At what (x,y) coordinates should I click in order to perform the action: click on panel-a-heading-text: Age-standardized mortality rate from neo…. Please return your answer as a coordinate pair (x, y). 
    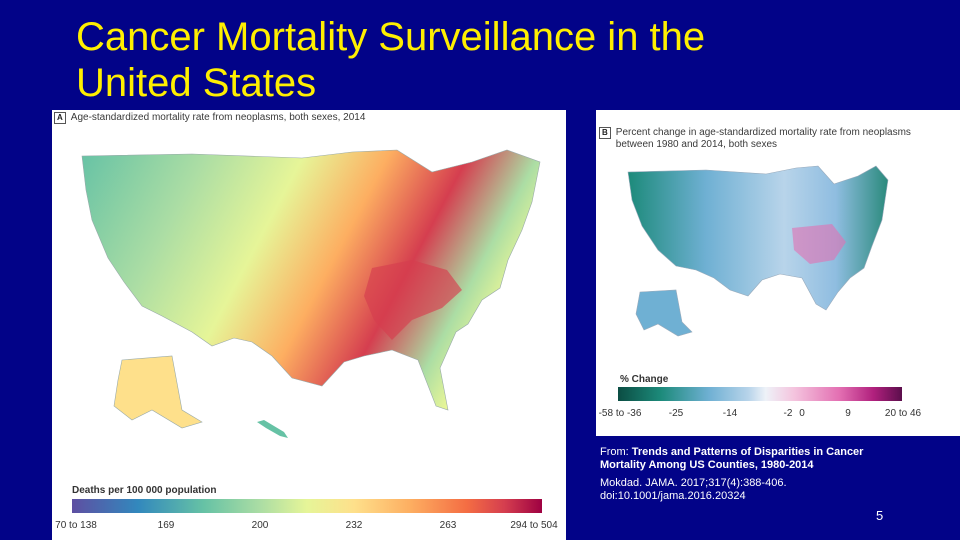
    Looking at the image, I should click on (218, 117).